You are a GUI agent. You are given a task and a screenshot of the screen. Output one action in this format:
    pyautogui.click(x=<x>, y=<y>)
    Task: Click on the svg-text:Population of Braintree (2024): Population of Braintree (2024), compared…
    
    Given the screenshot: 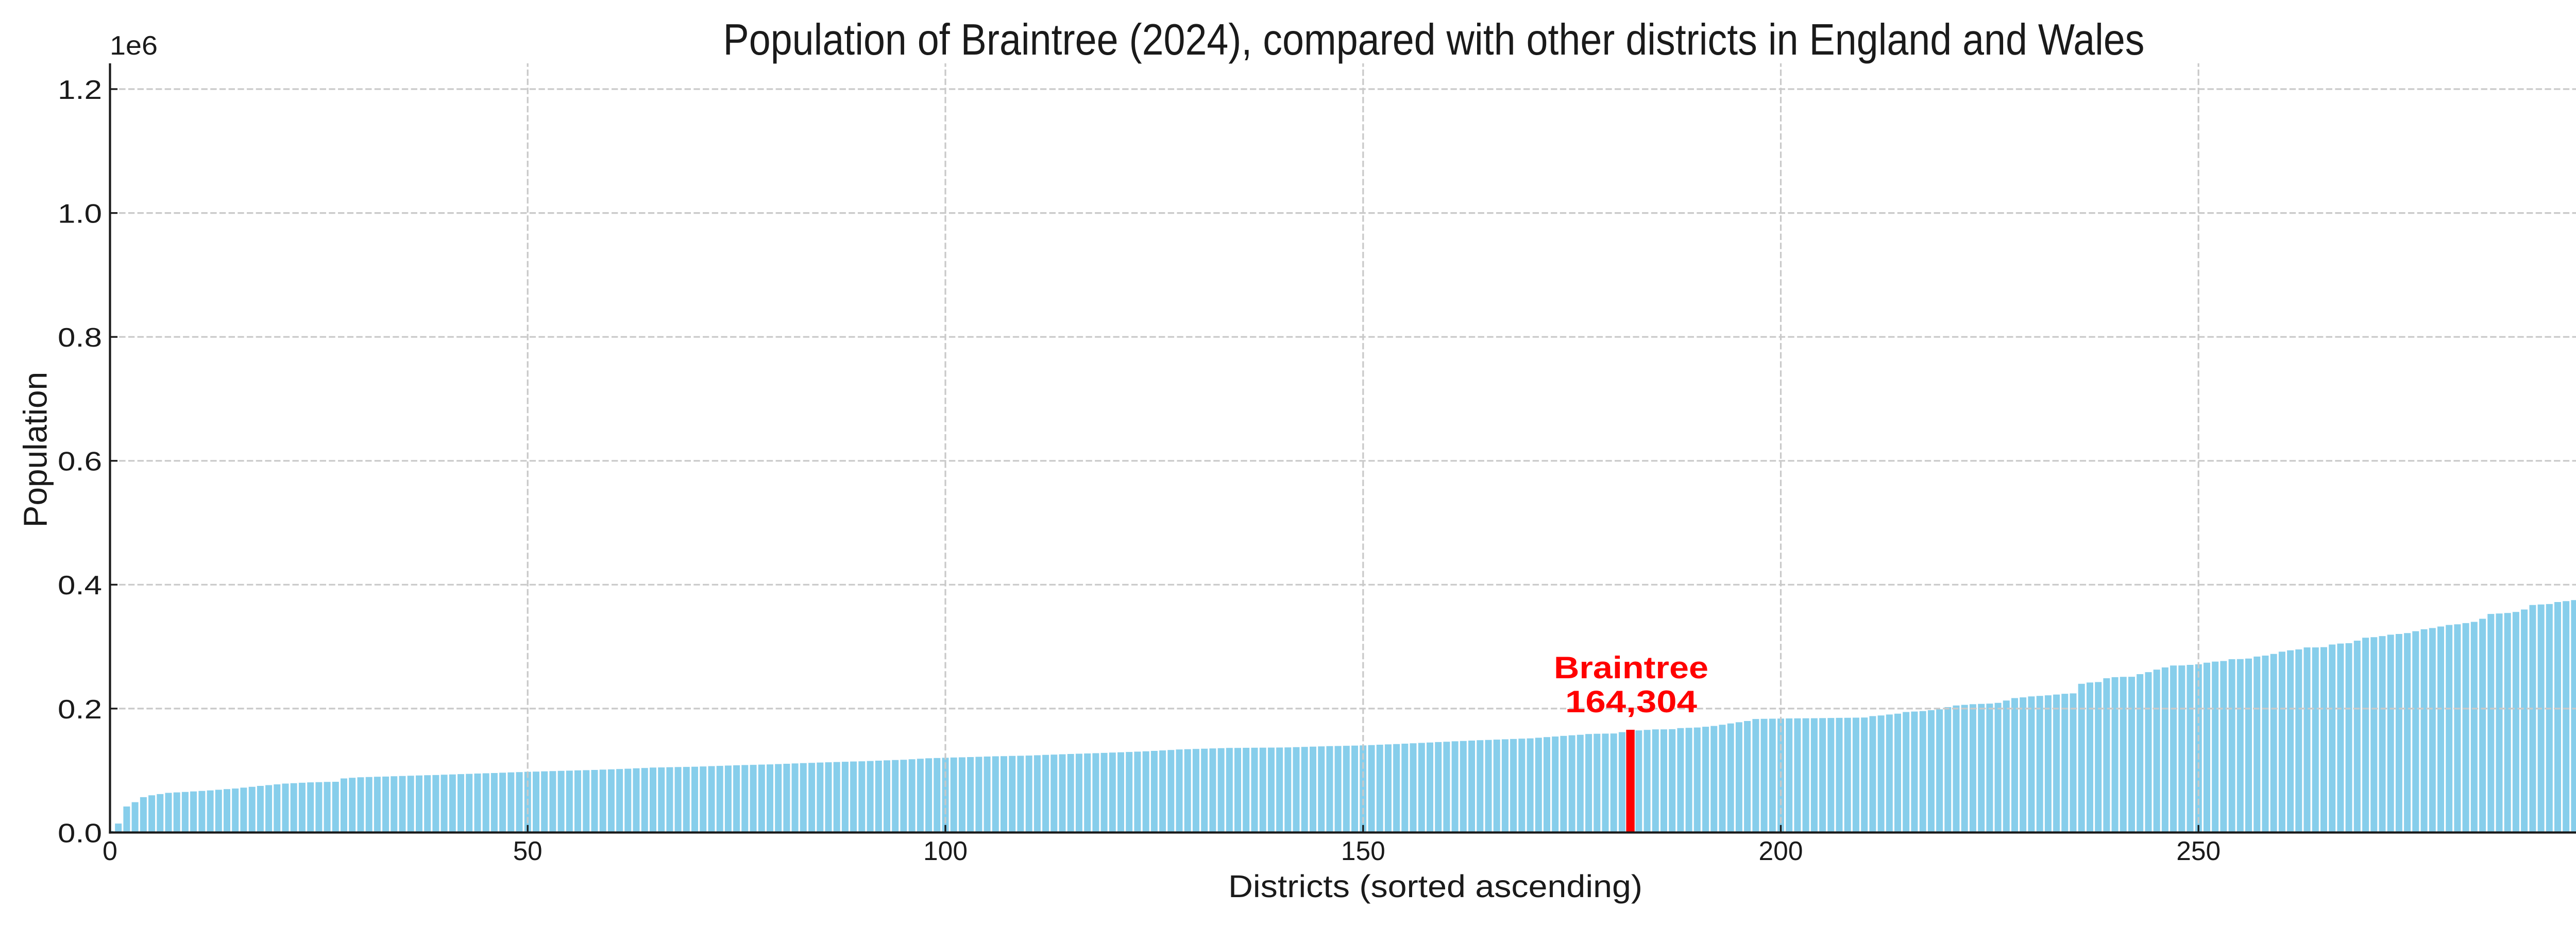 What is the action you would take?
    pyautogui.click(x=1434, y=39)
    